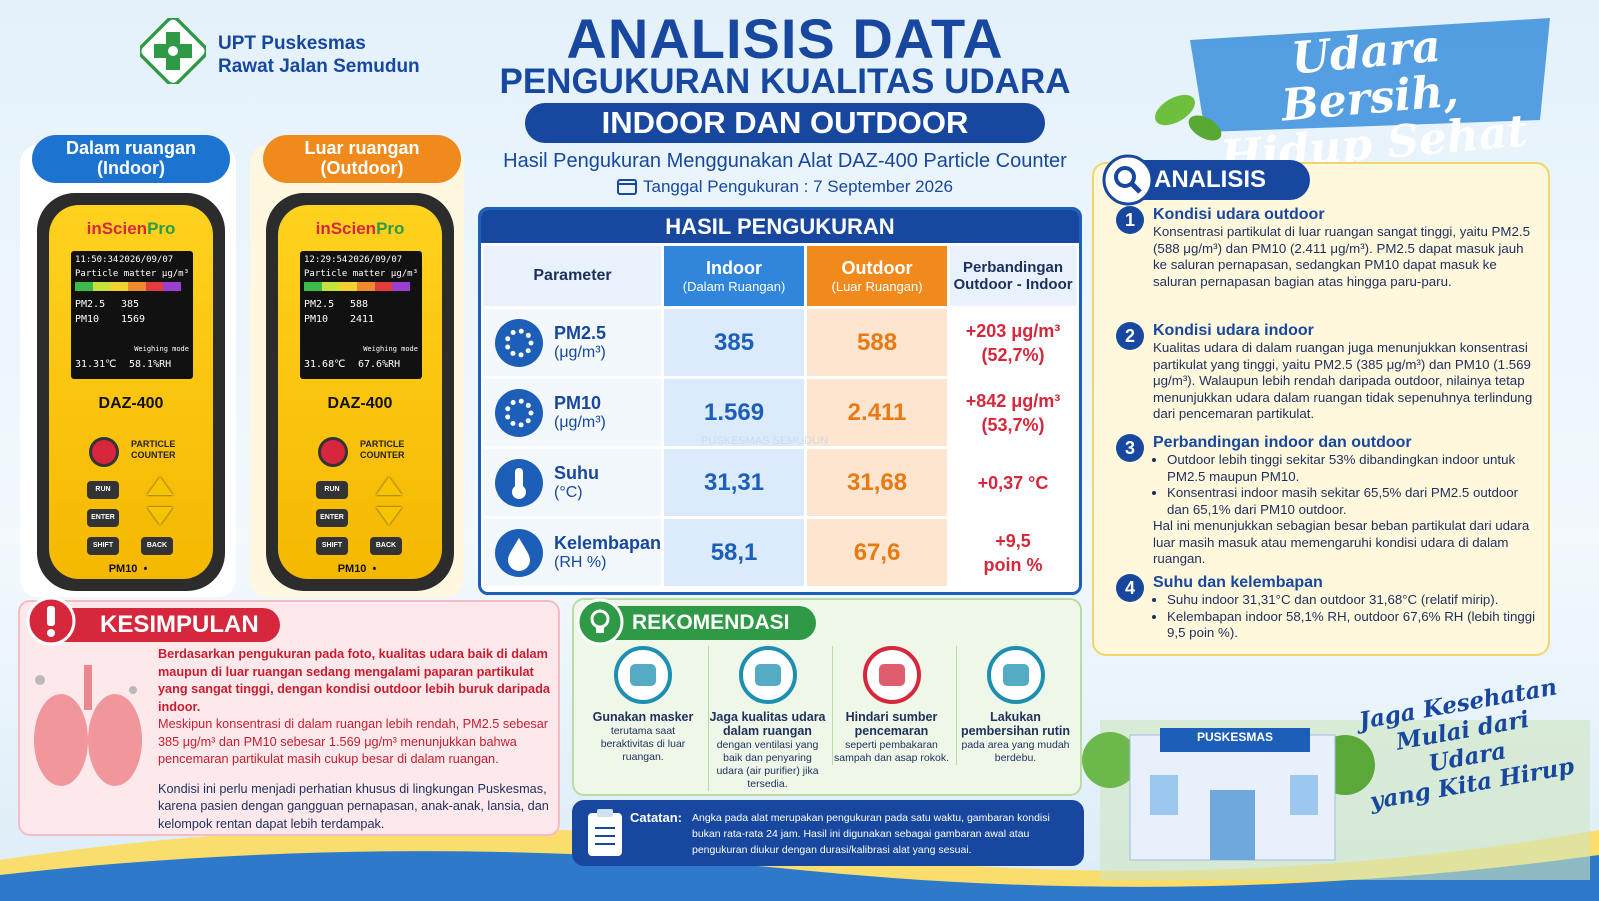  Describe the element at coordinates (580, 352) in the screenshot. I see `parameter-unit: (μg/m³)` at that location.